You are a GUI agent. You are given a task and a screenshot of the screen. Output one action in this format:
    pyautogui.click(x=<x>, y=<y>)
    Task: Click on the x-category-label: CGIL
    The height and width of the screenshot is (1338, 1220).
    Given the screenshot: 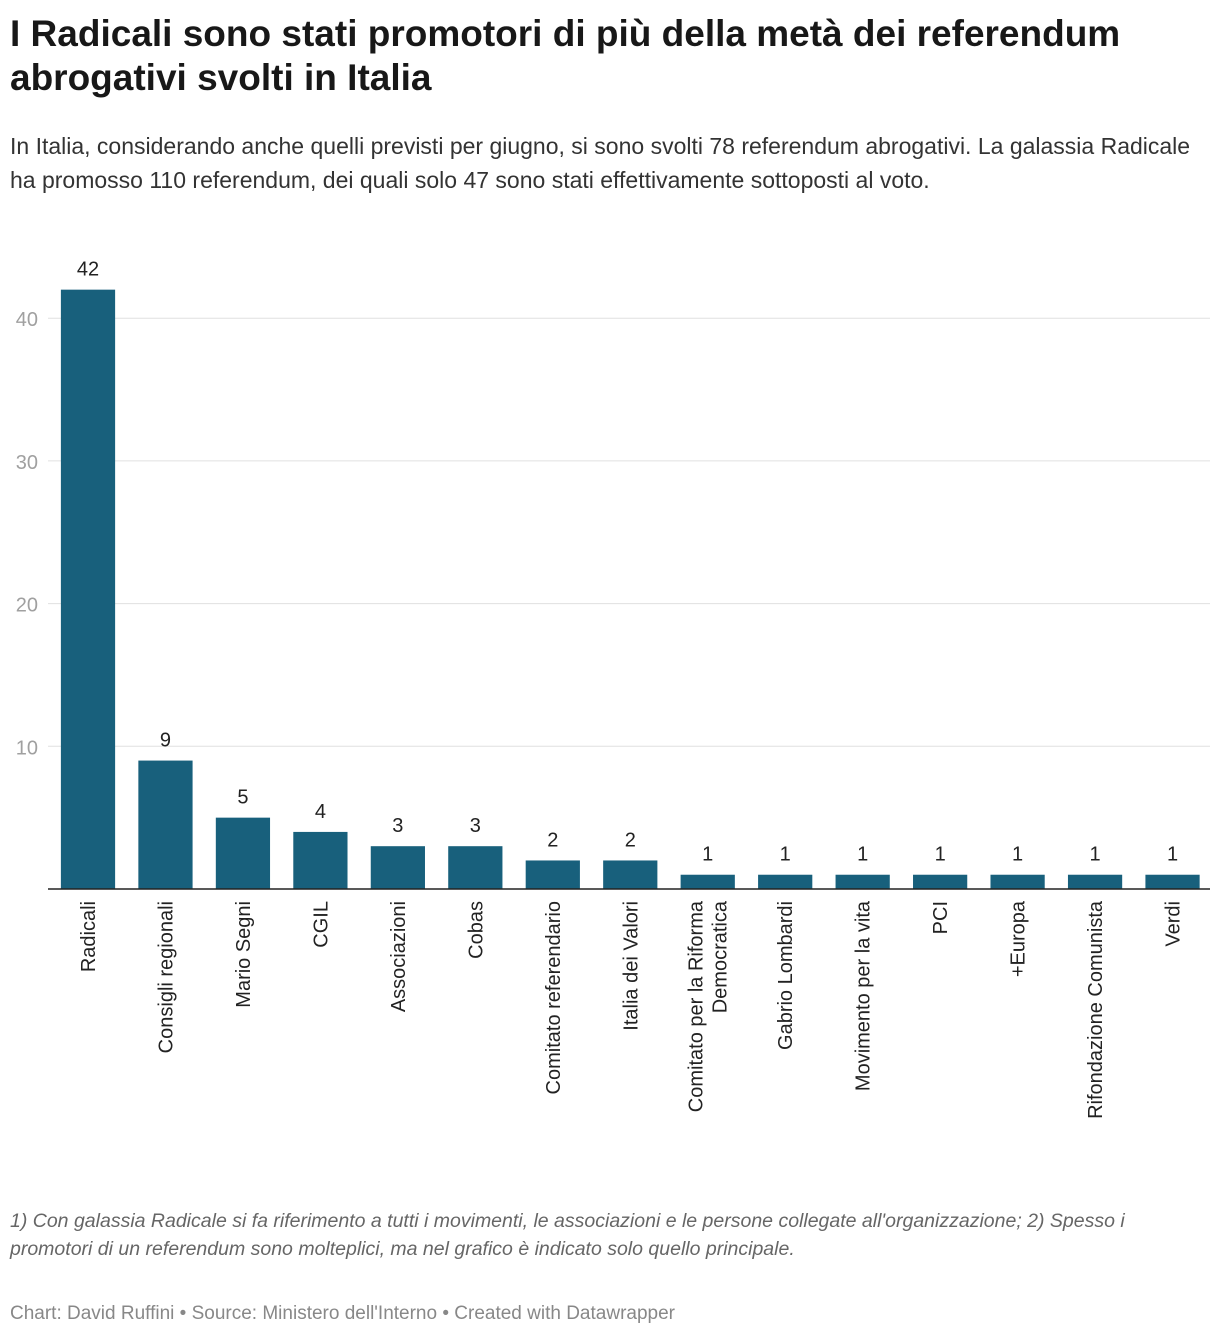 What is the action you would take?
    pyautogui.click(x=321, y=924)
    